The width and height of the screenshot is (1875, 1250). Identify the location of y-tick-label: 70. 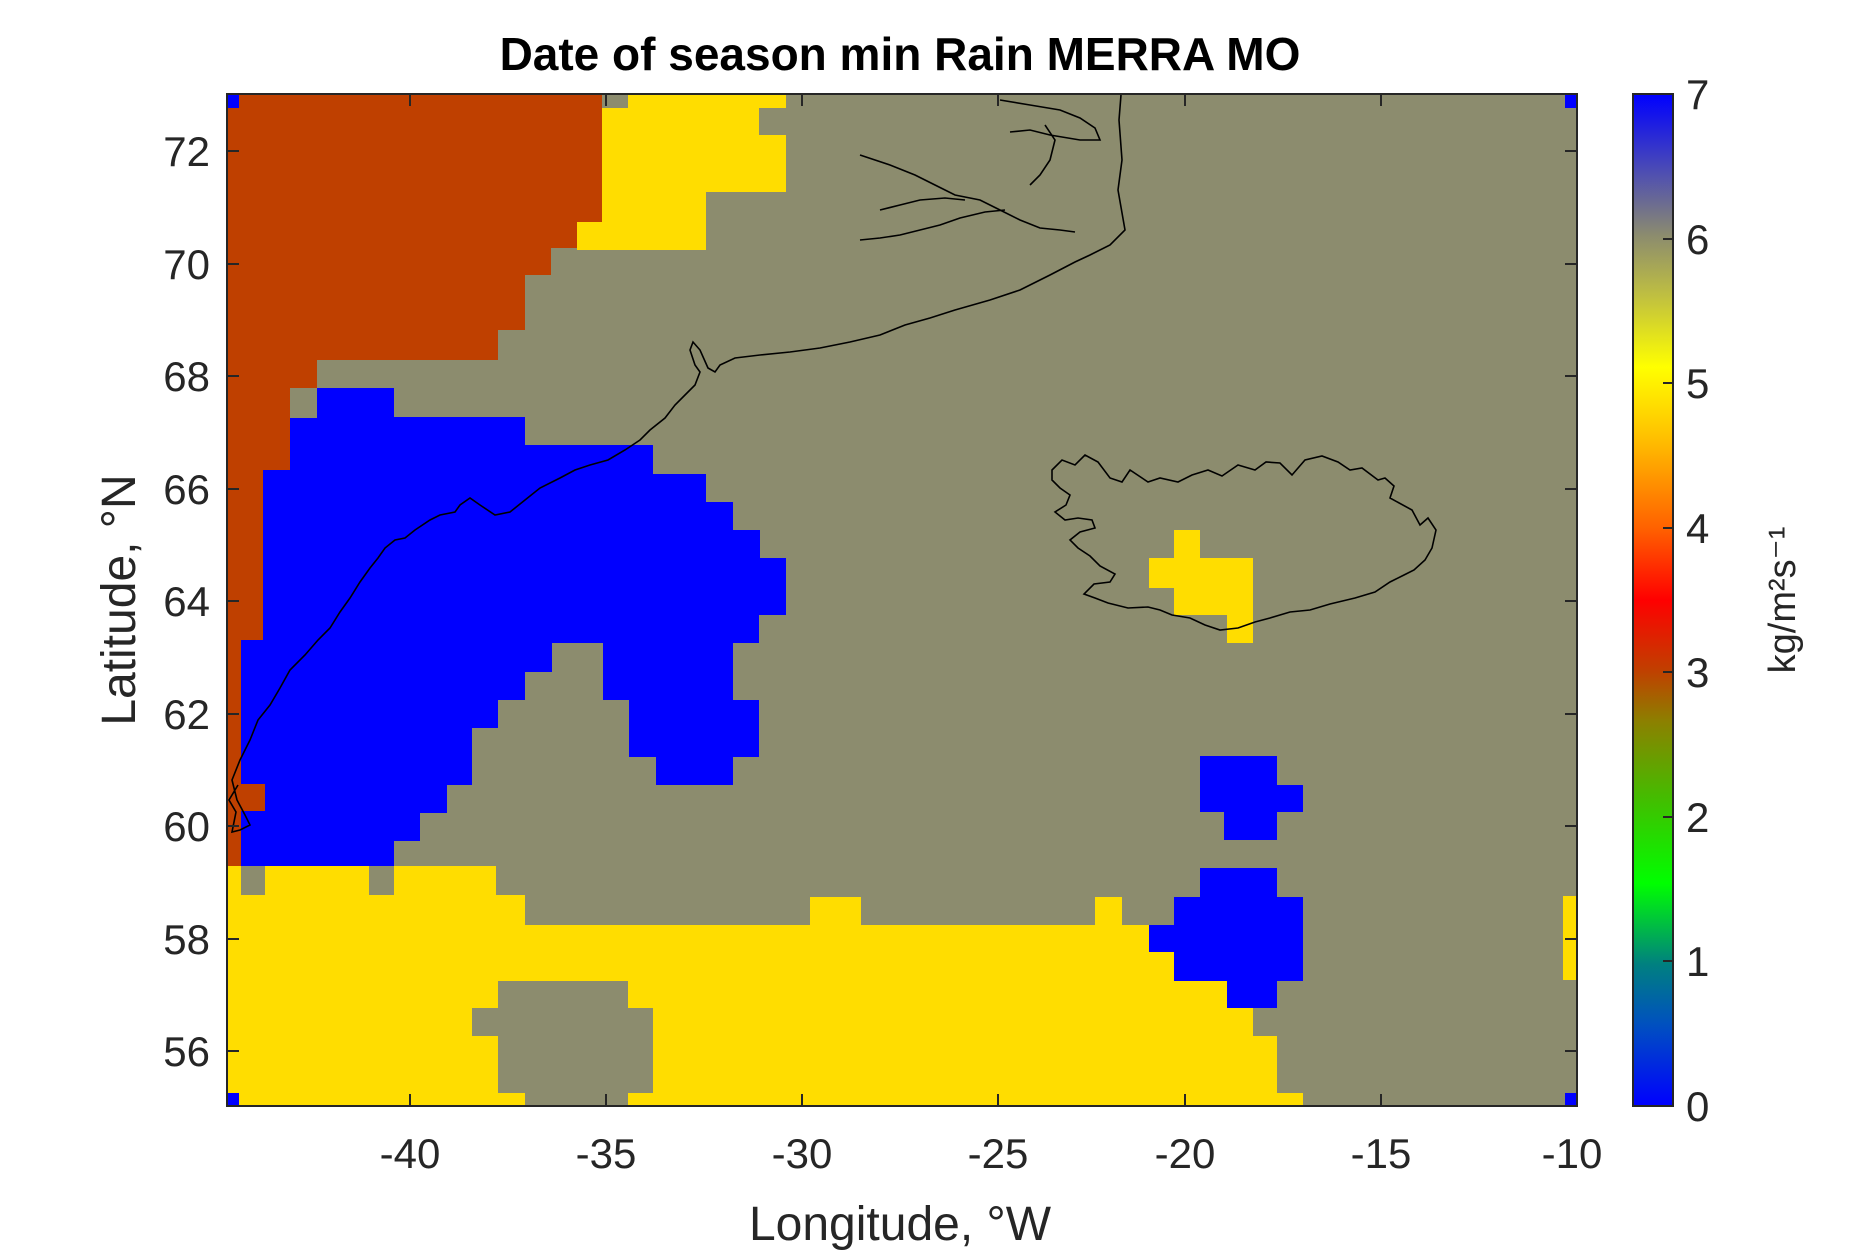
(186, 264).